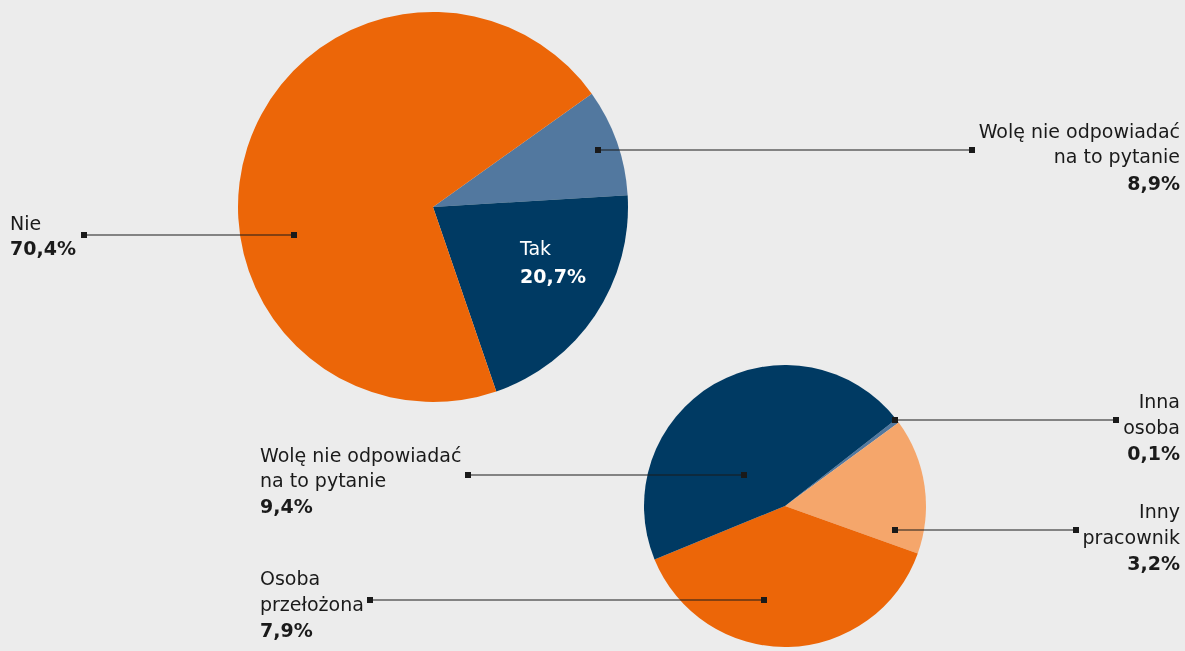  I want to click on data-label: 3,2%, so click(1153, 563).